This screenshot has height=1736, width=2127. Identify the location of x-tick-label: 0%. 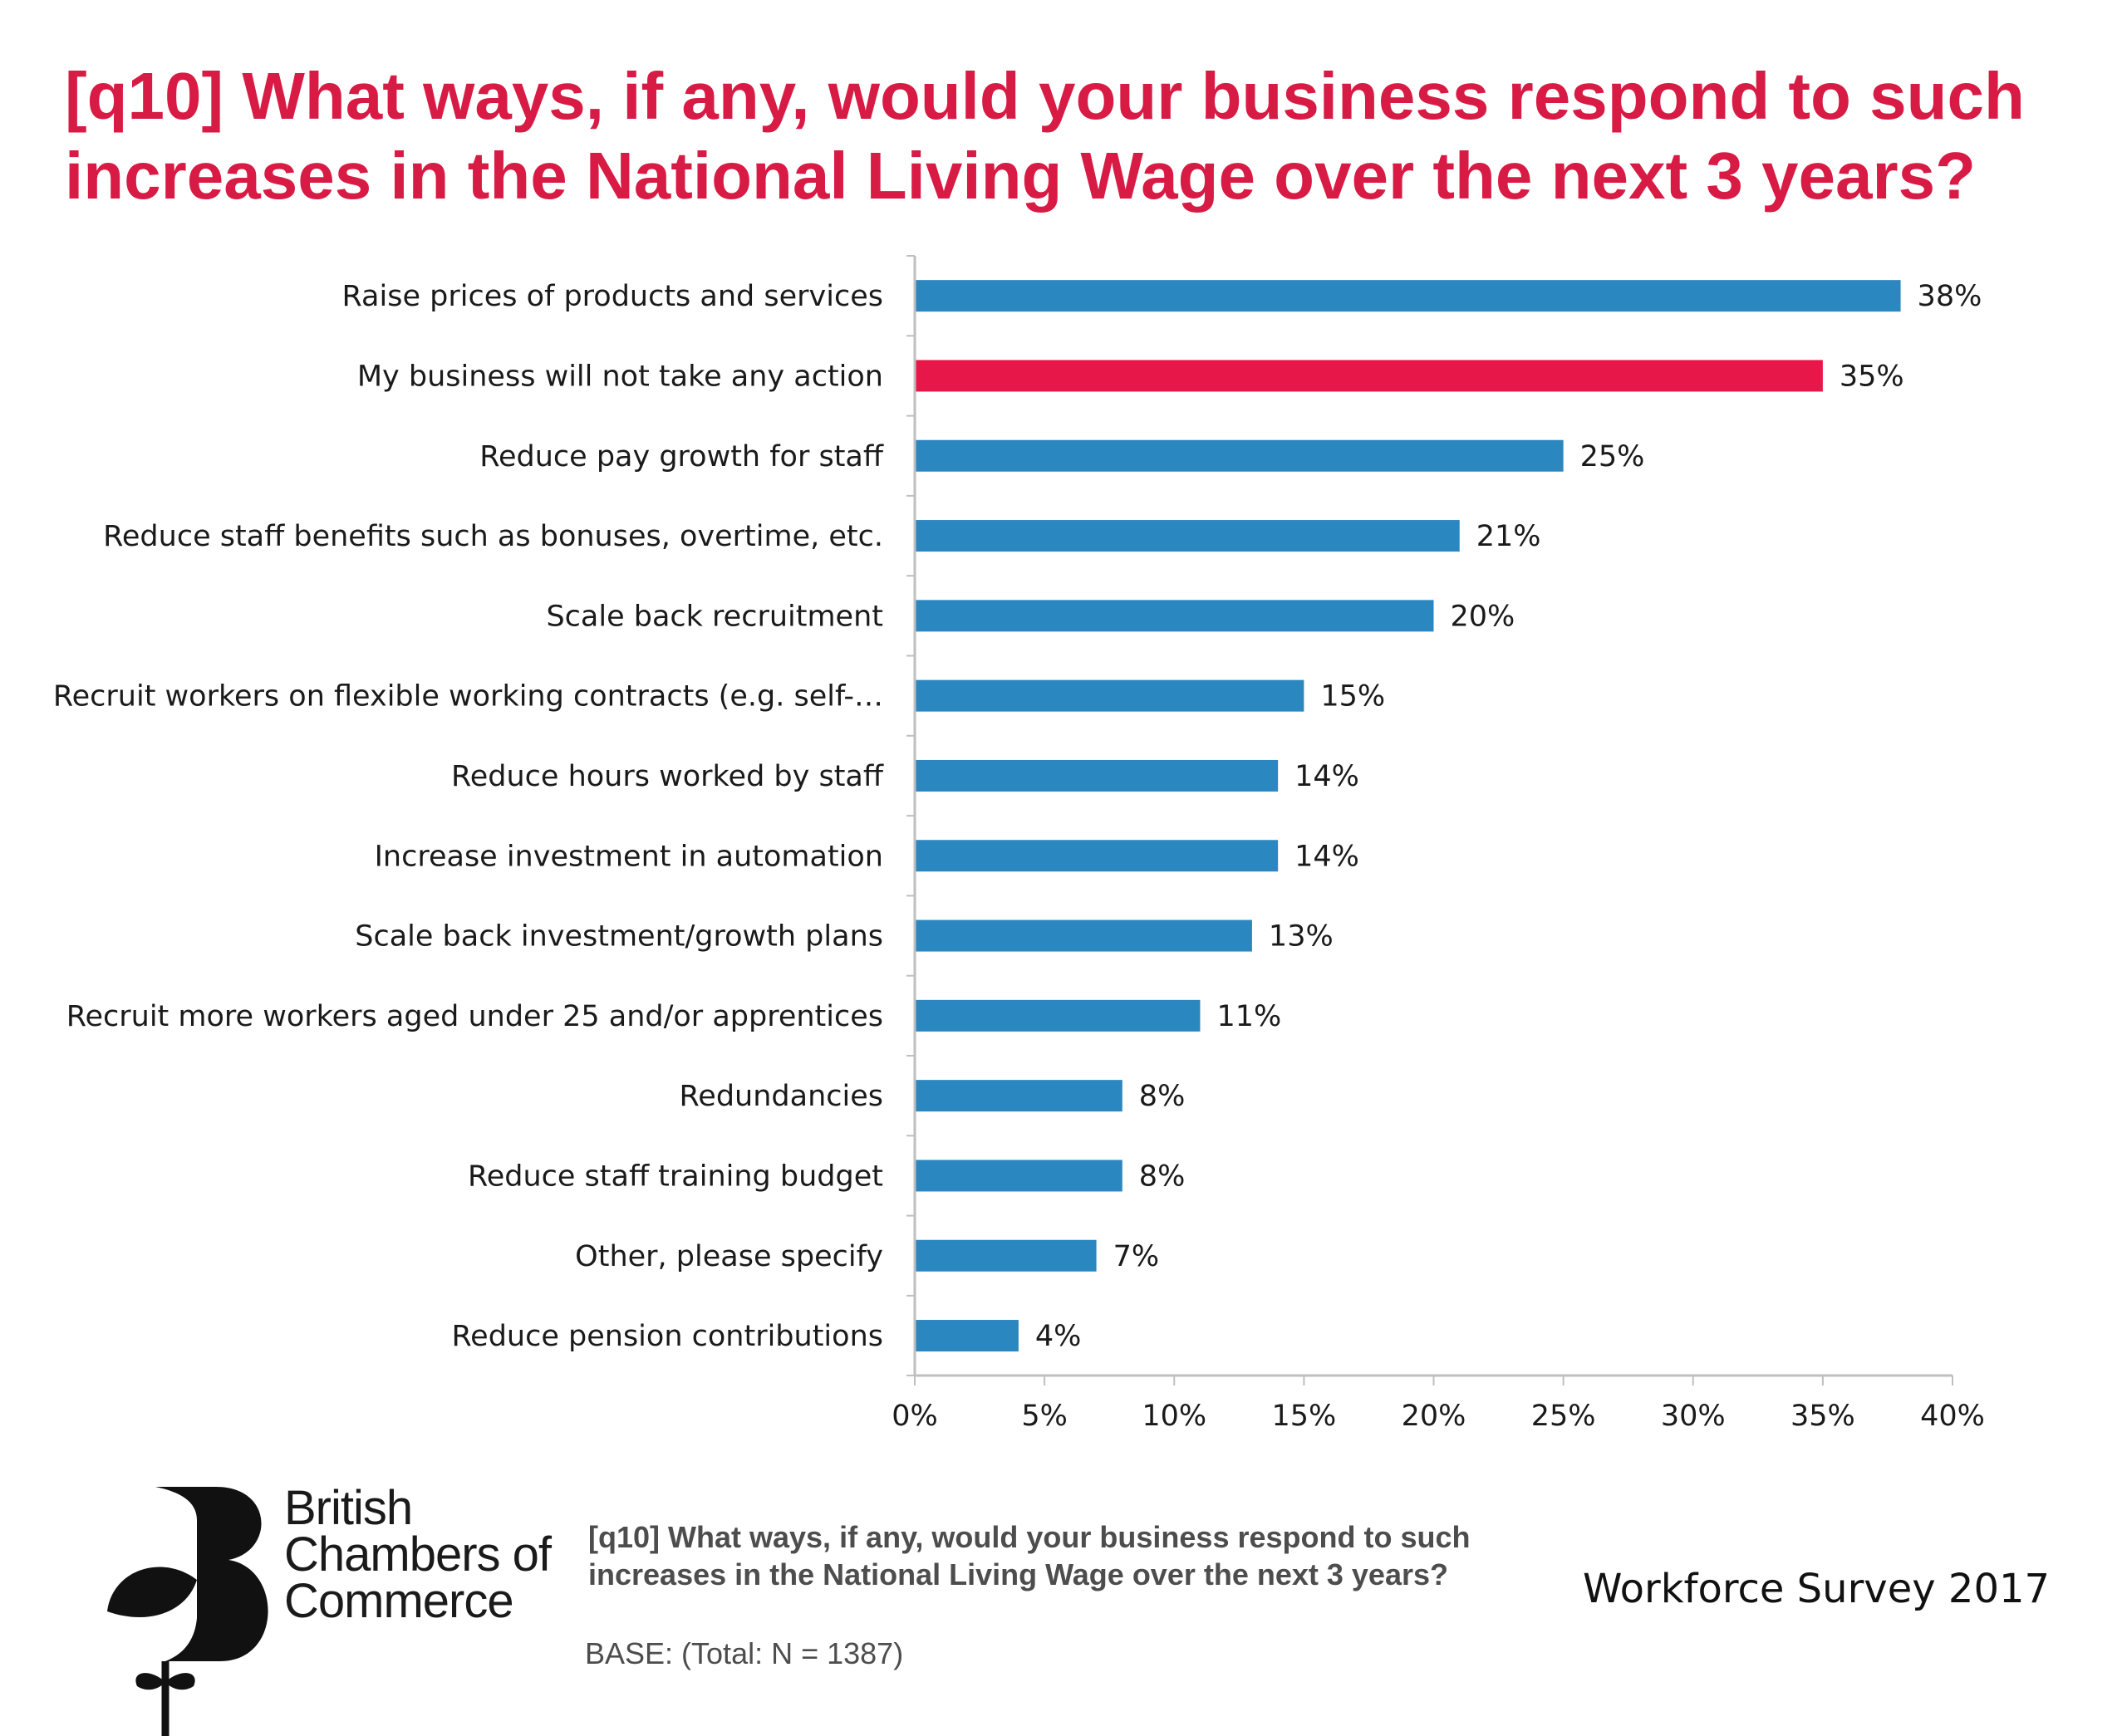
(915, 1416).